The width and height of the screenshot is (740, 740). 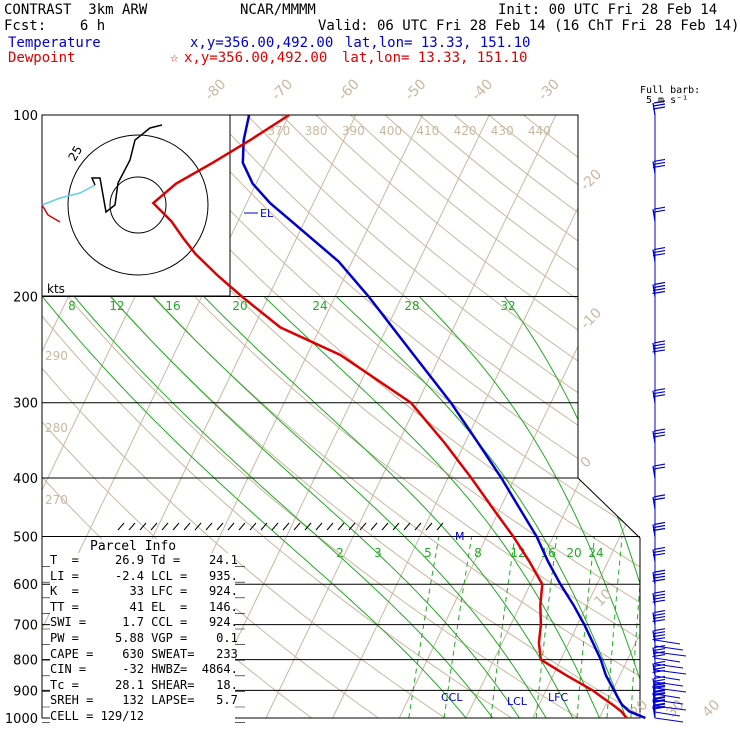 I want to click on mixing-ratio-label: 2, so click(x=340, y=553).